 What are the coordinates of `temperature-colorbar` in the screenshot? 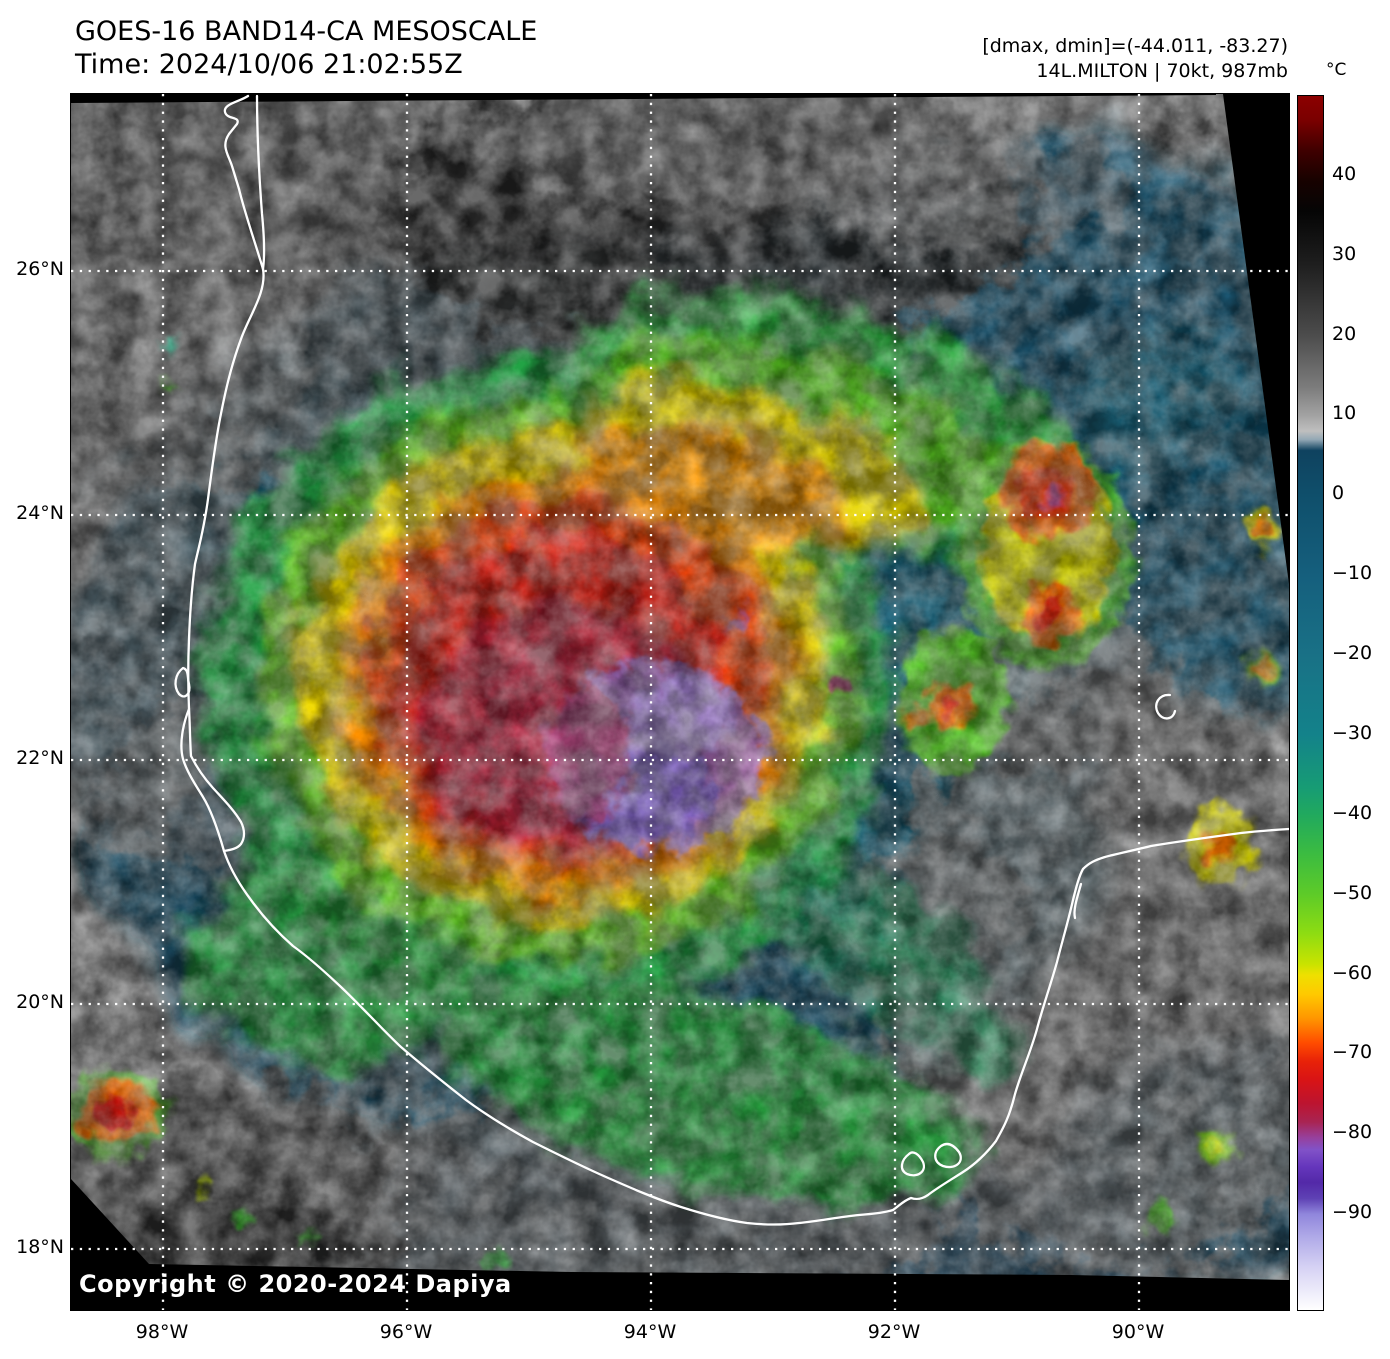 It's located at (1310, 703).